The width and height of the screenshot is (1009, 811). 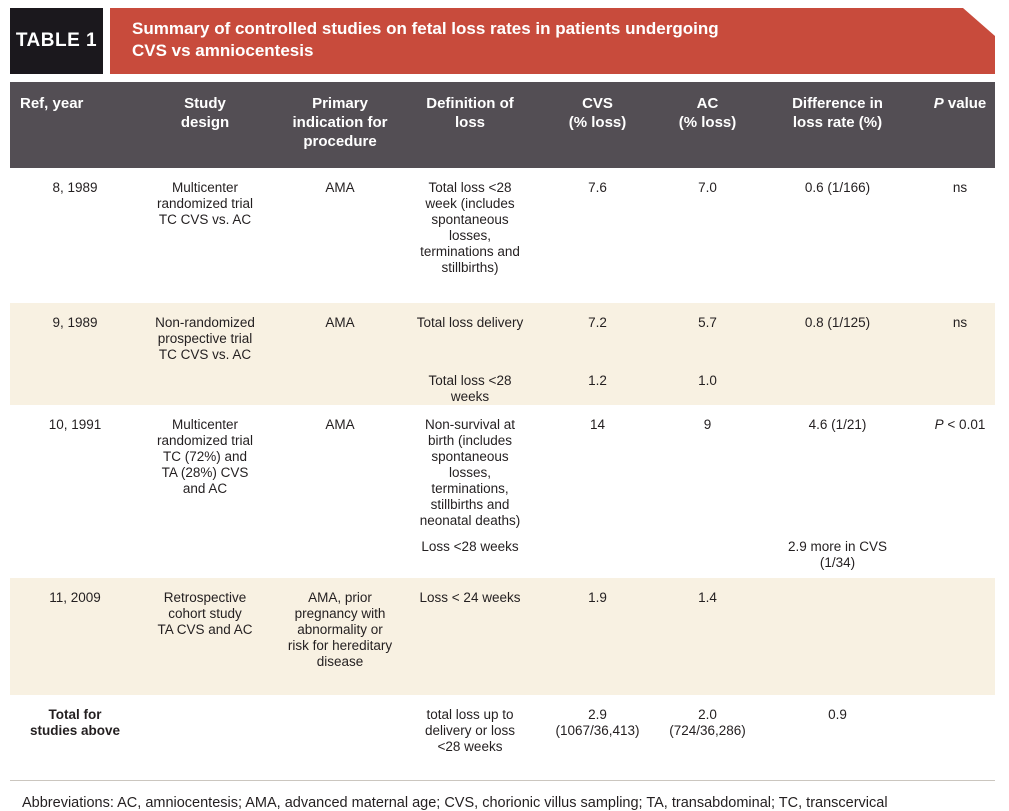 I want to click on cell-ac: 1.4, so click(x=707, y=597).